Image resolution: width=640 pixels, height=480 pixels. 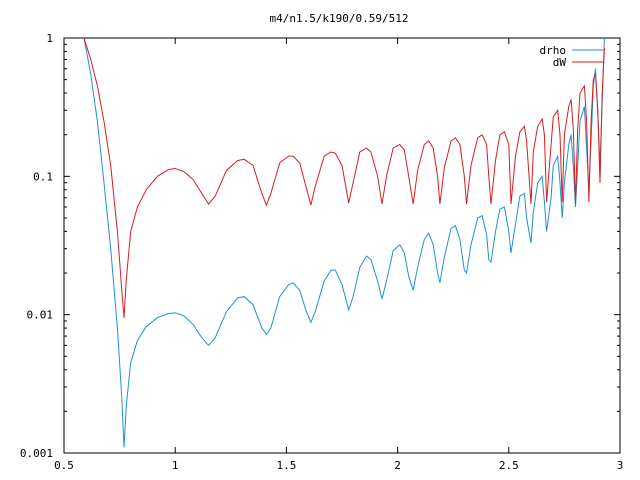 I want to click on legend-label: dW, so click(x=560, y=62).